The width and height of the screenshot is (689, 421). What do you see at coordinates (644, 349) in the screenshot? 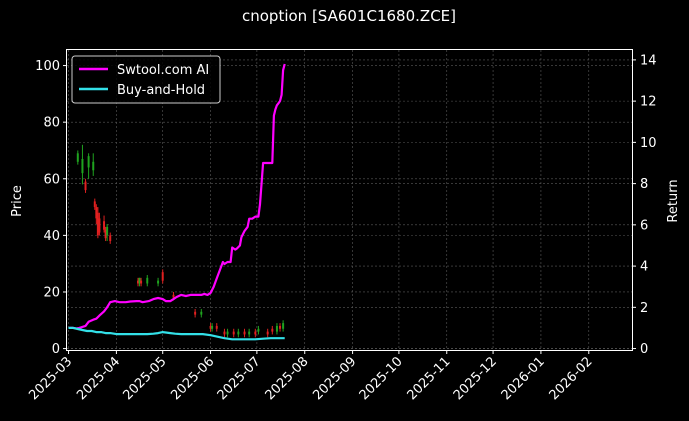
I see `y2-tick-label: 0` at bounding box center [644, 349].